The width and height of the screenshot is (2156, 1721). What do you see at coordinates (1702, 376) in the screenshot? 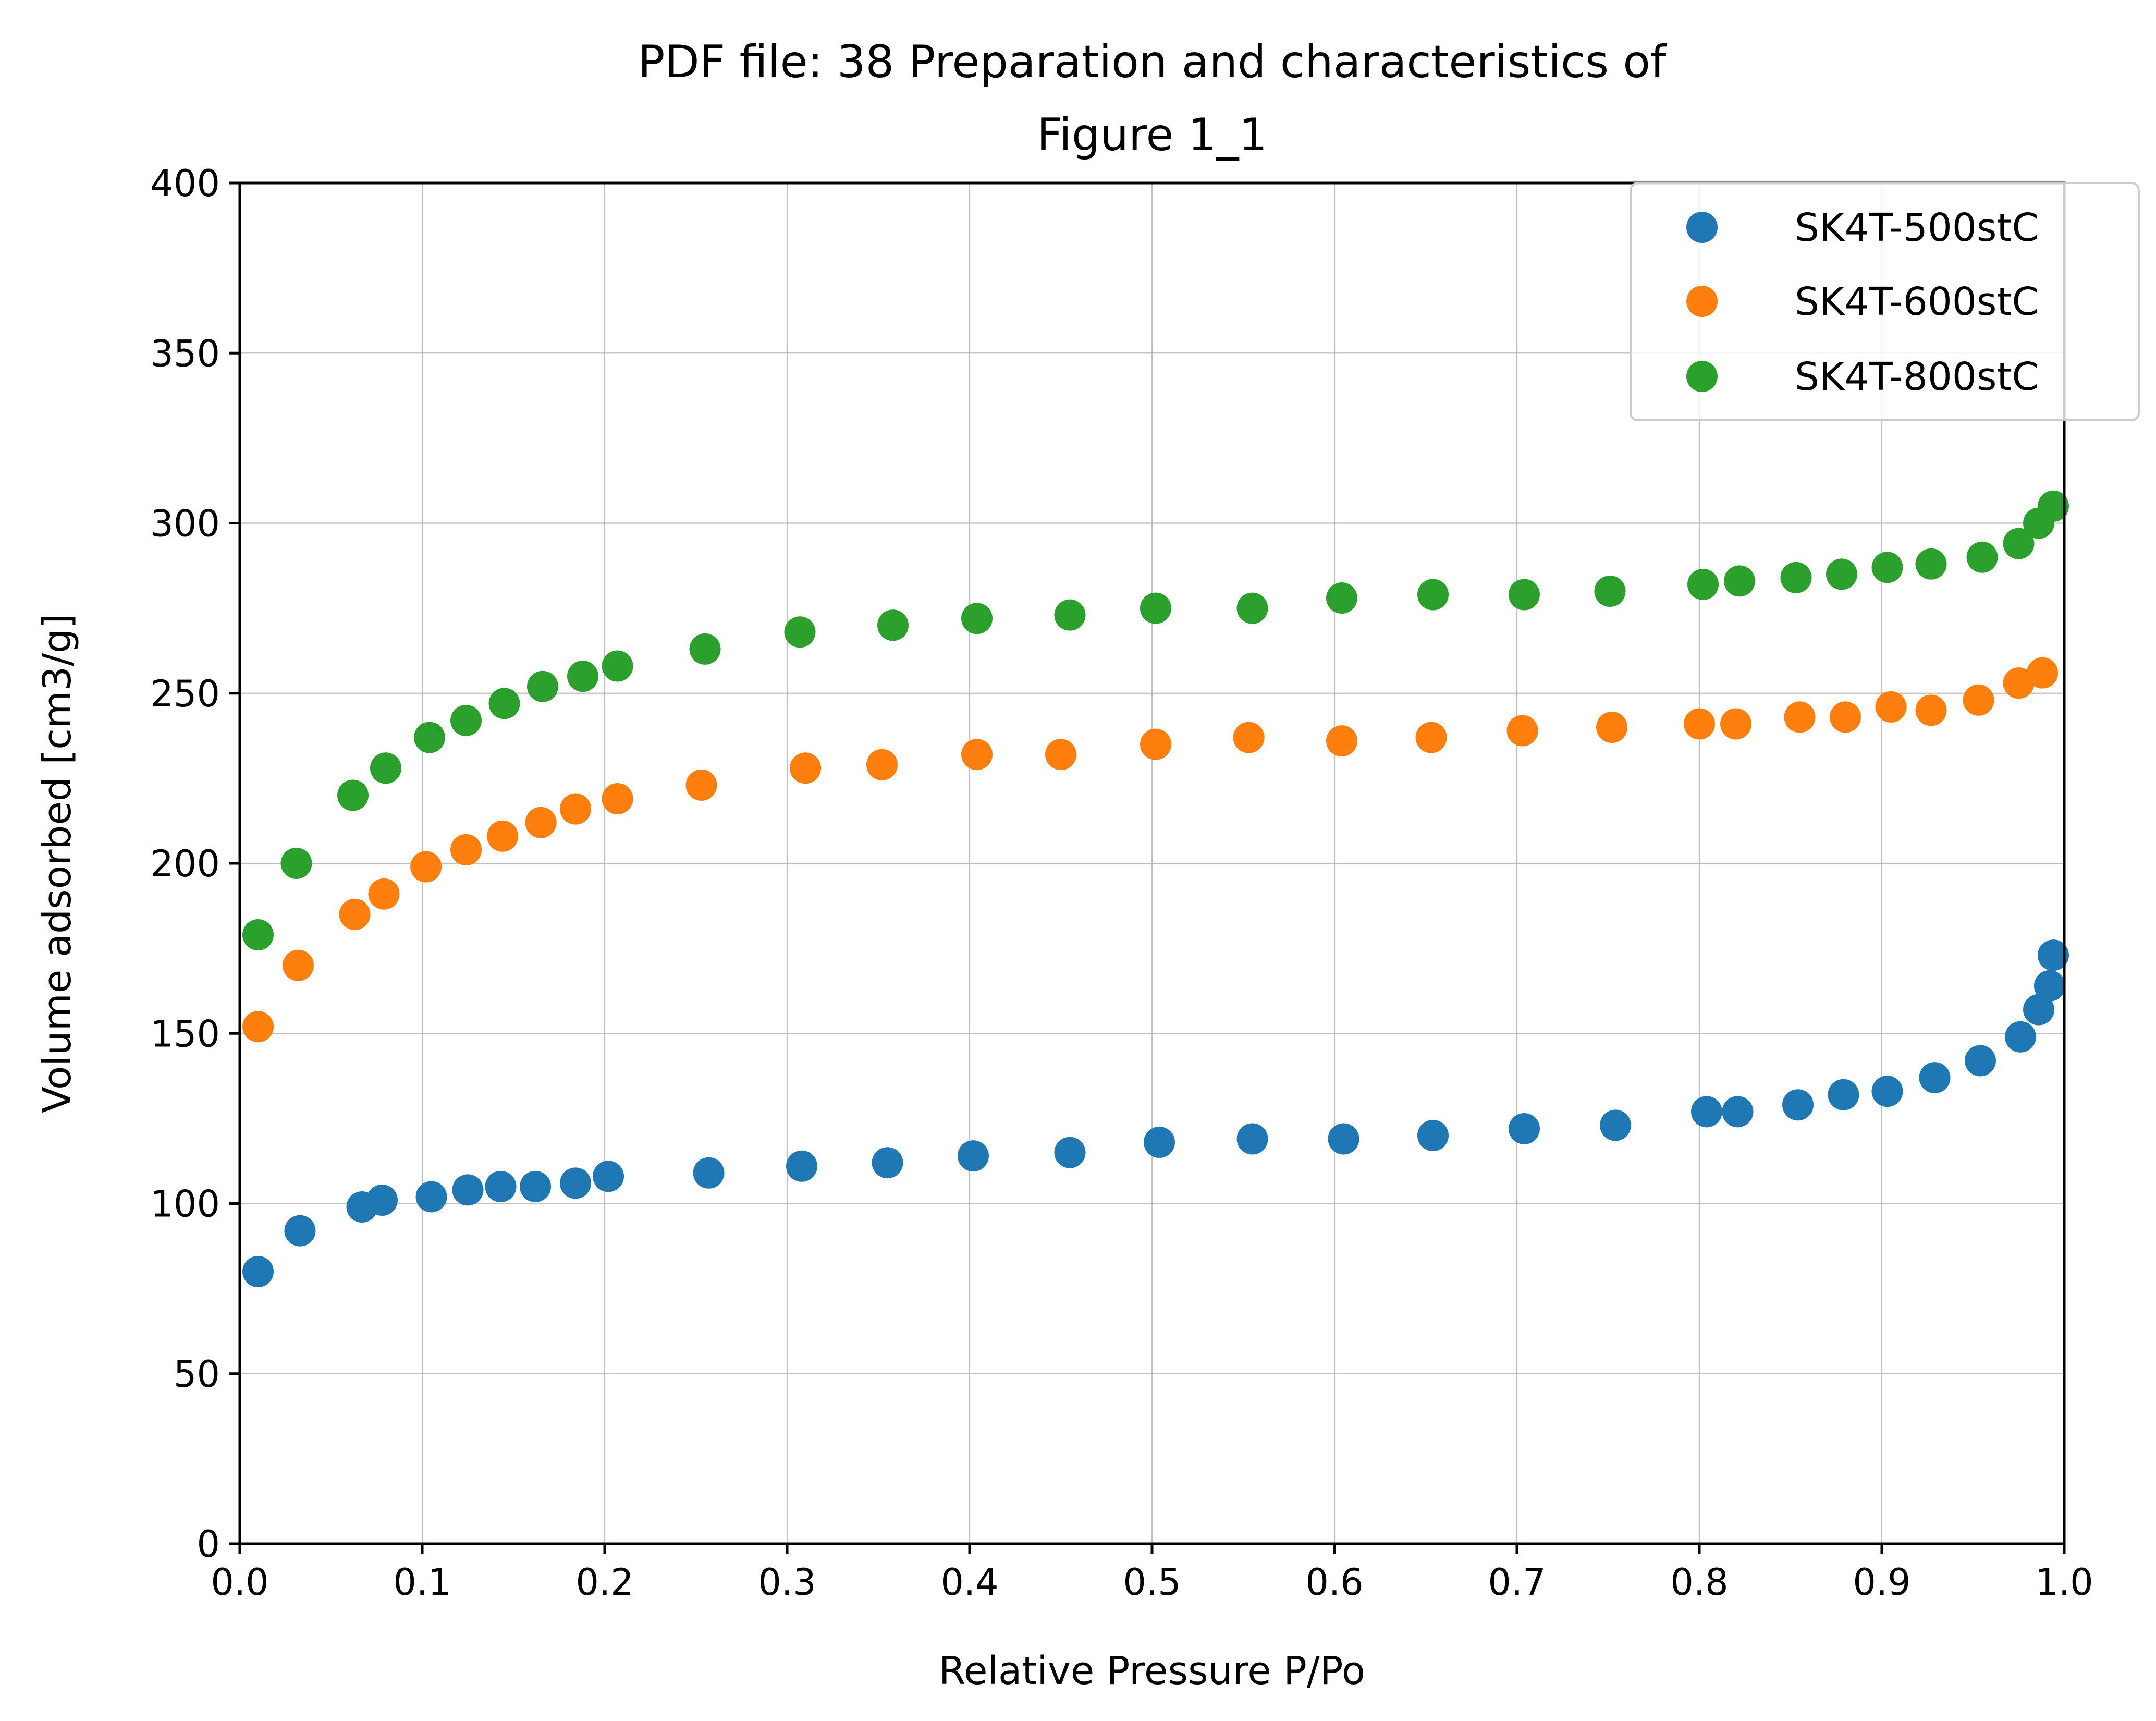
I see `legend-marker-sk4t-800stc` at bounding box center [1702, 376].